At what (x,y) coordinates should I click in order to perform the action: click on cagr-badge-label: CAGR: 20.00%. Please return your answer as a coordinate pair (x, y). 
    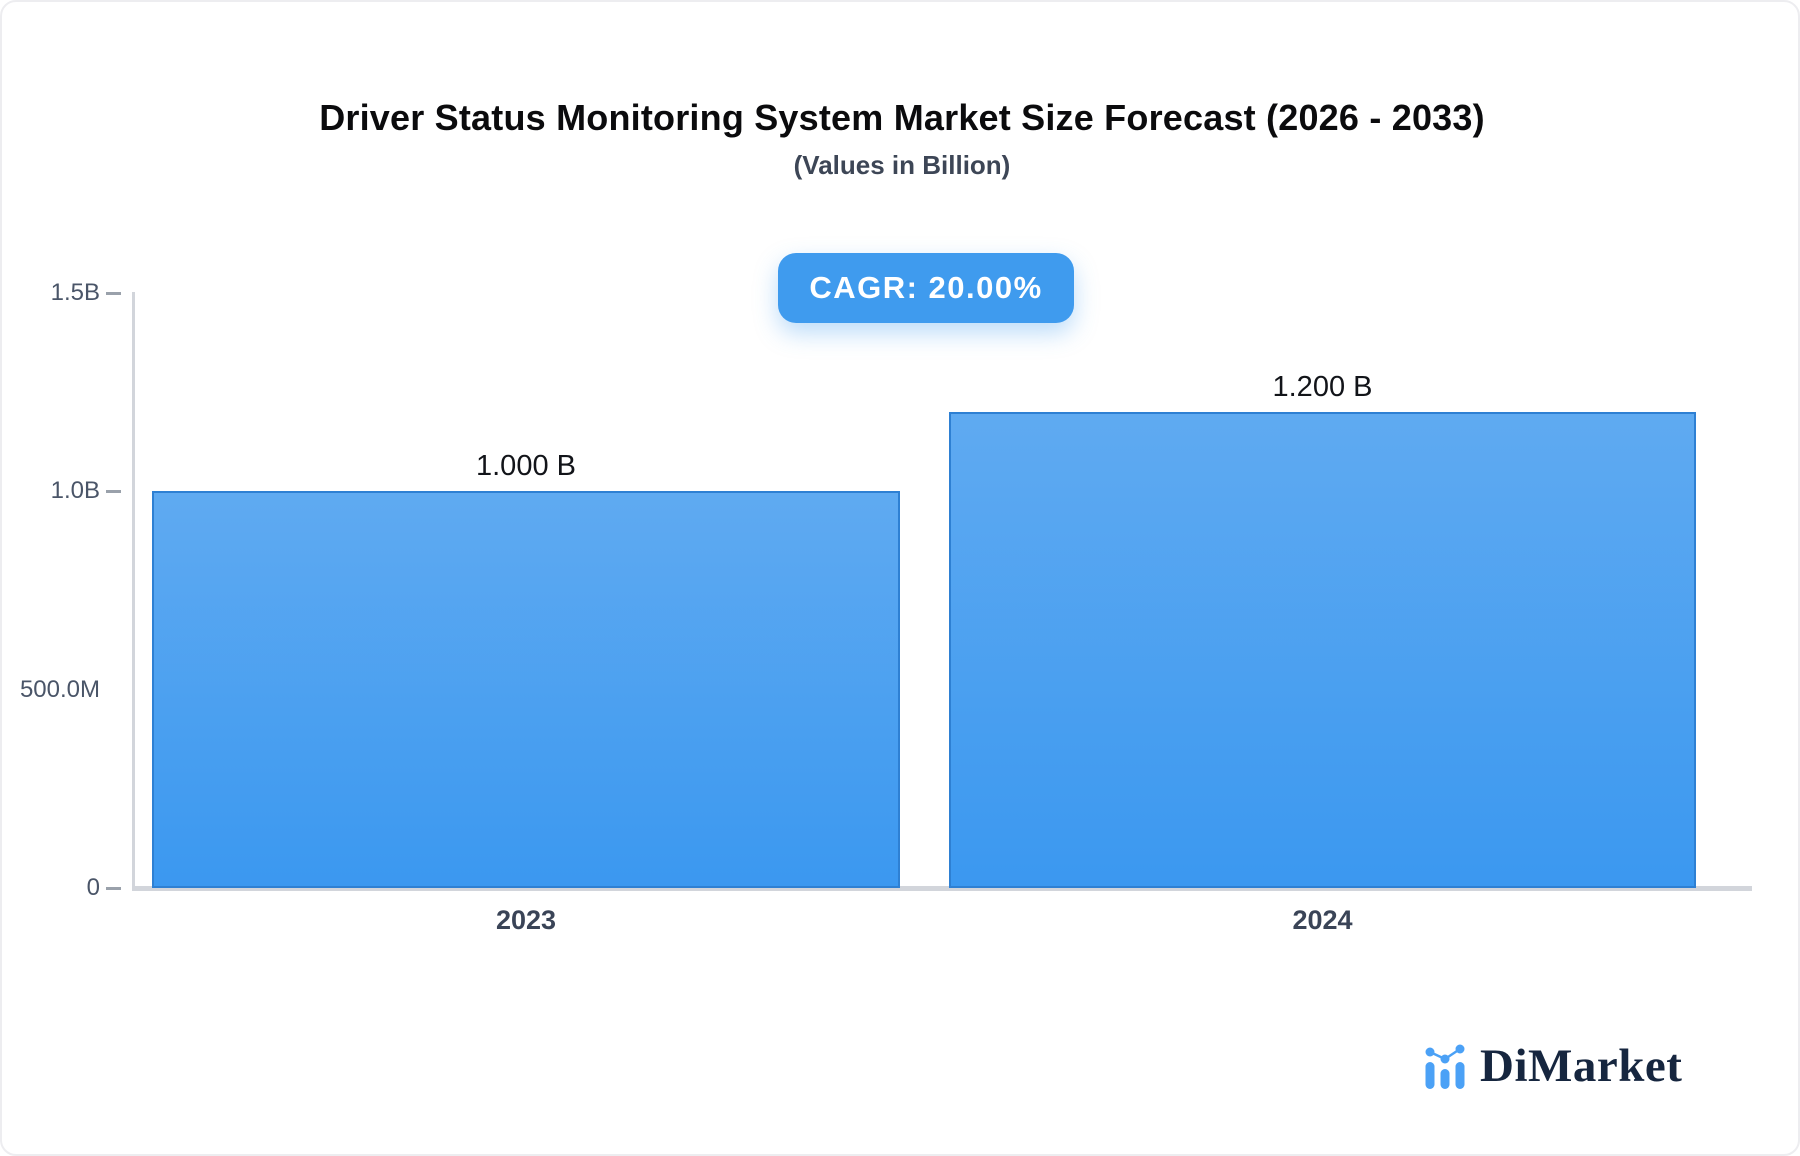
    Looking at the image, I should click on (926, 287).